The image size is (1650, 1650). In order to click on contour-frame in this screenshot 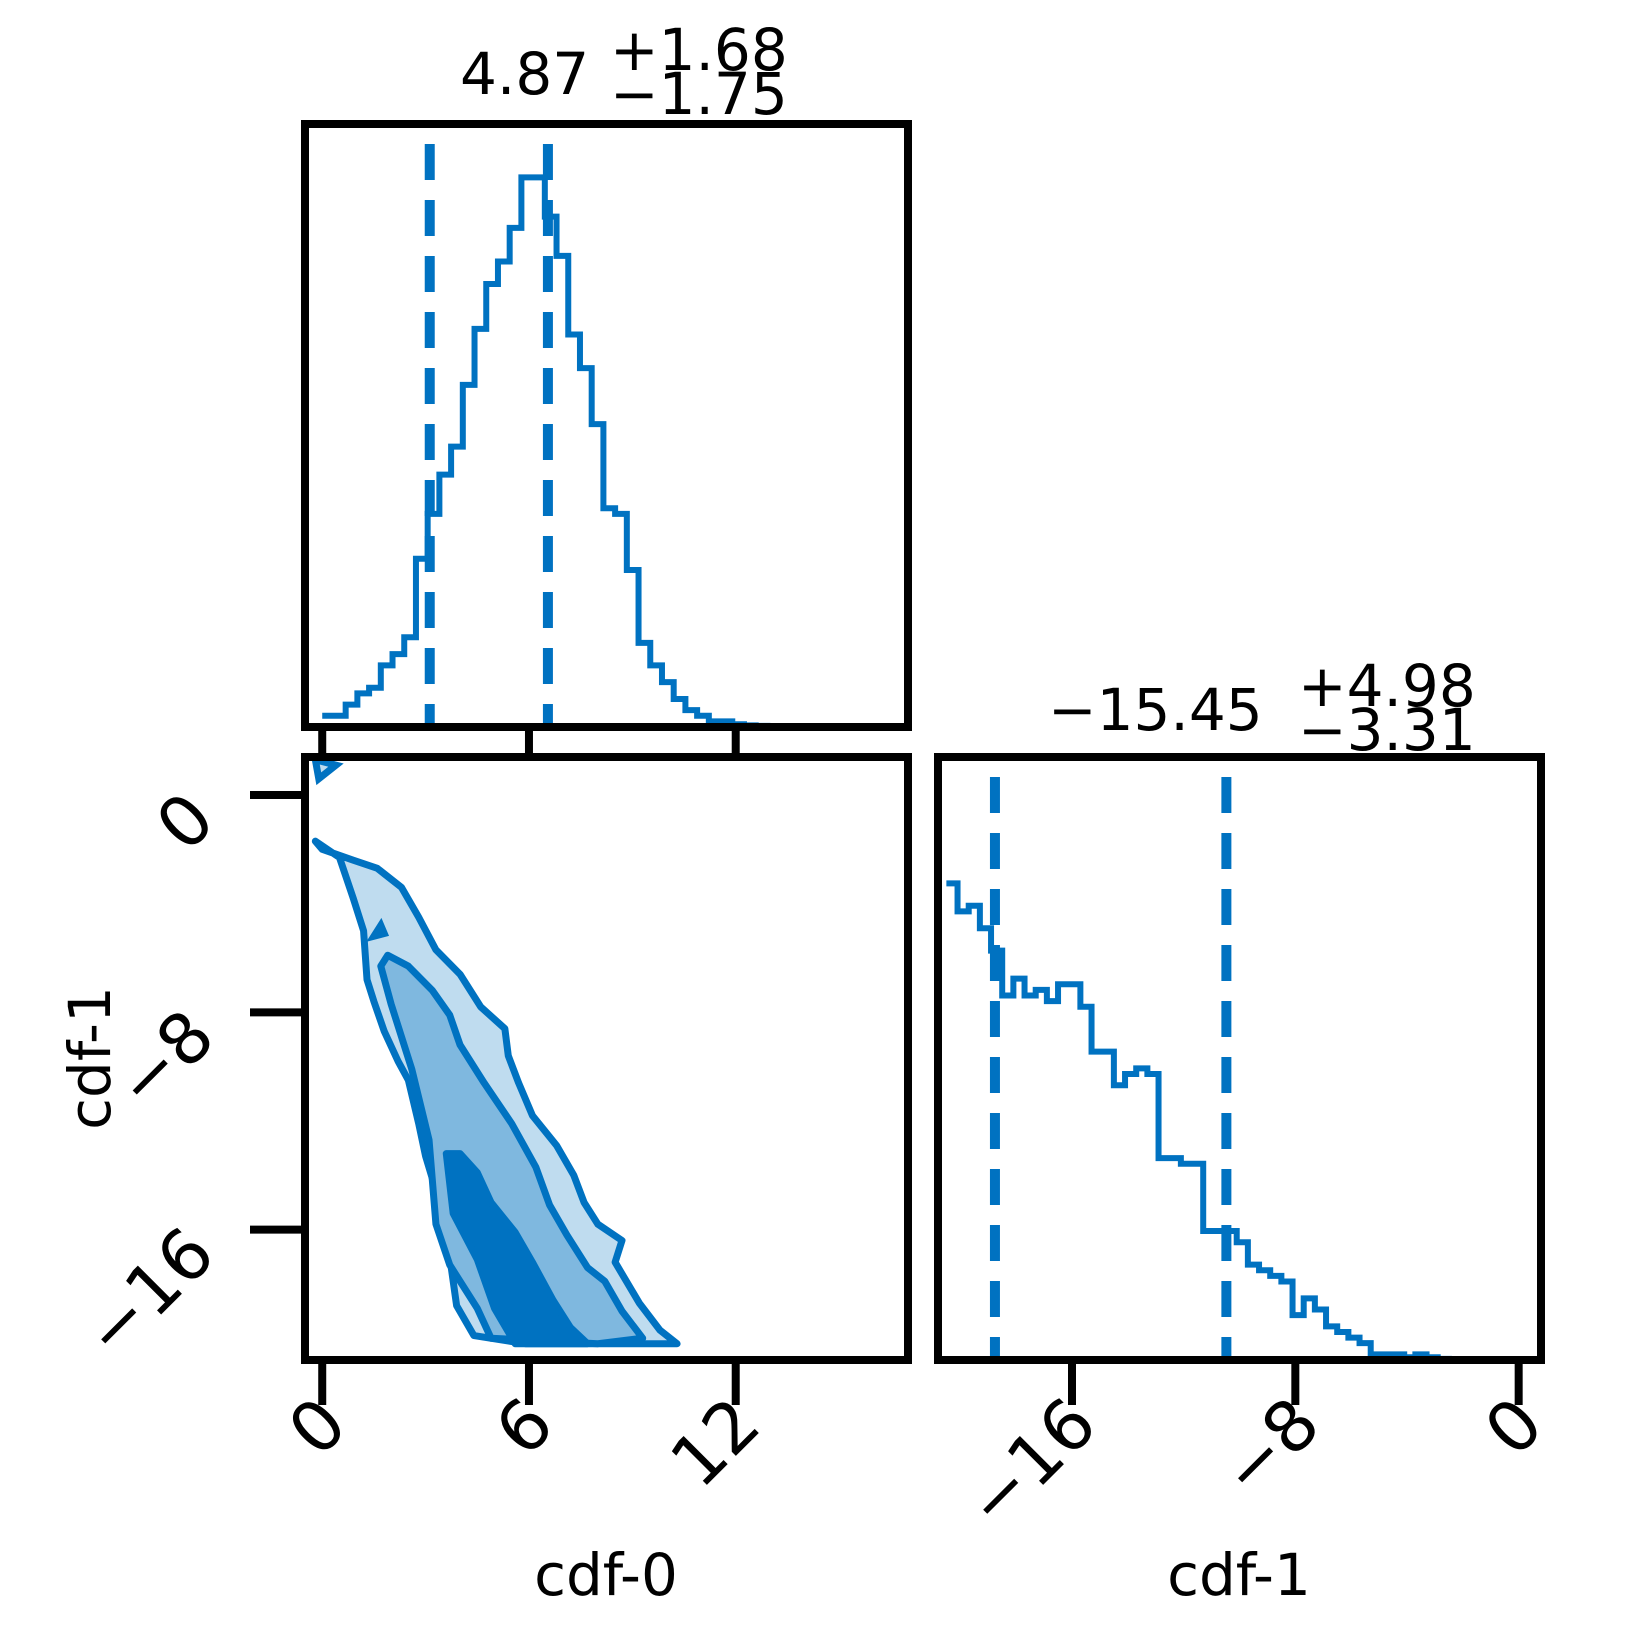, I will do `click(606, 1058)`.